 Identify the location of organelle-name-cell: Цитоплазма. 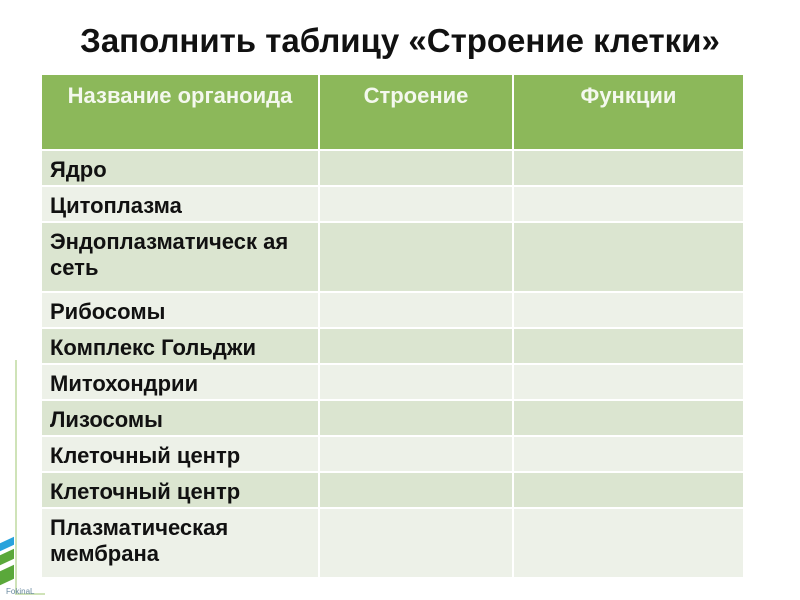
(180, 204).